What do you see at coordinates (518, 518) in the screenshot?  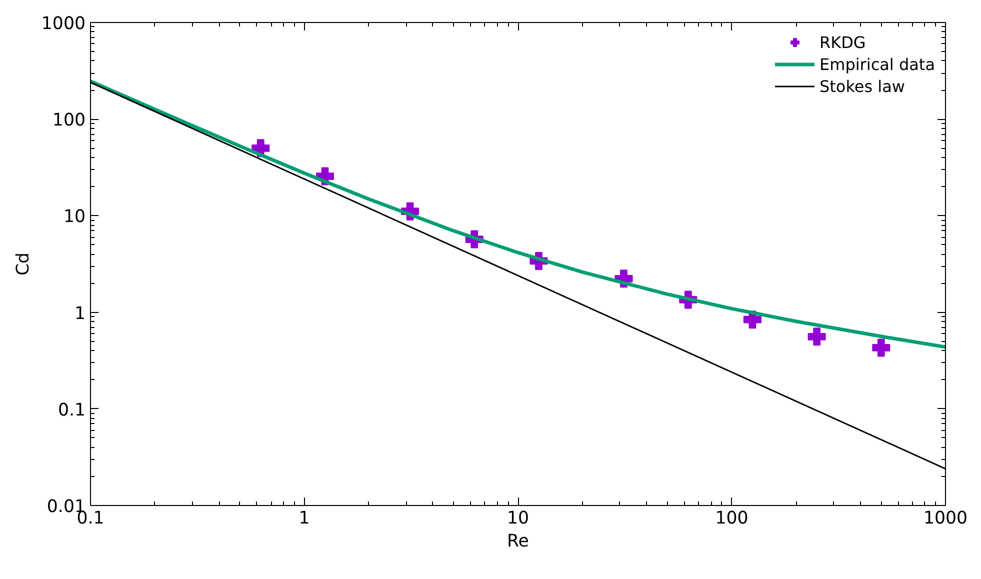 I see `x-tick-label: 10` at bounding box center [518, 518].